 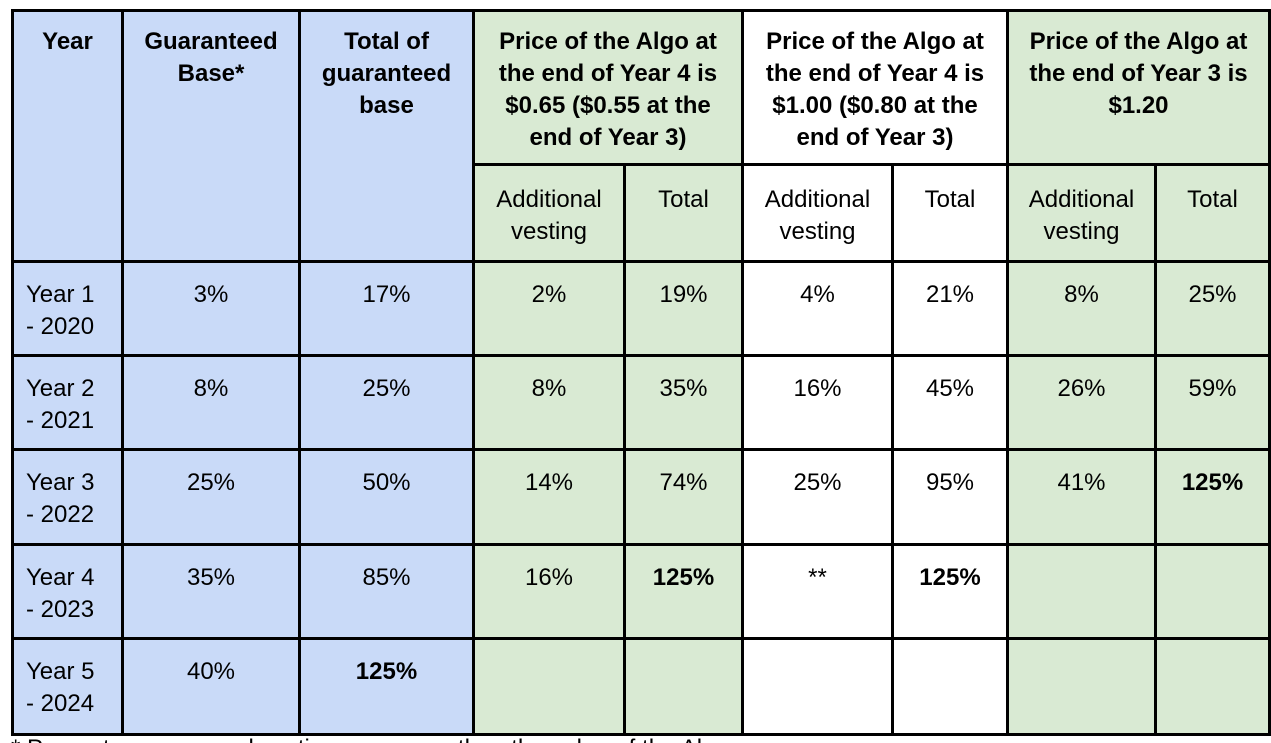 What do you see at coordinates (683, 308) in the screenshot?
I see `s1-total-cell: 19%` at bounding box center [683, 308].